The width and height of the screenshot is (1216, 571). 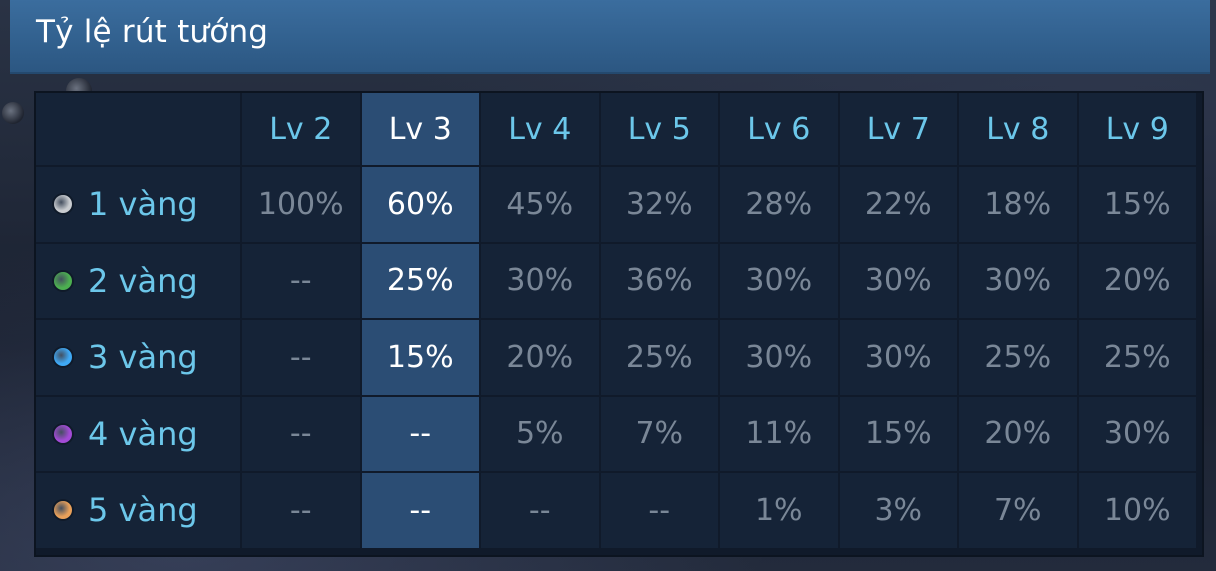 I want to click on column-header-lv-2: Lv 2, so click(x=301, y=129).